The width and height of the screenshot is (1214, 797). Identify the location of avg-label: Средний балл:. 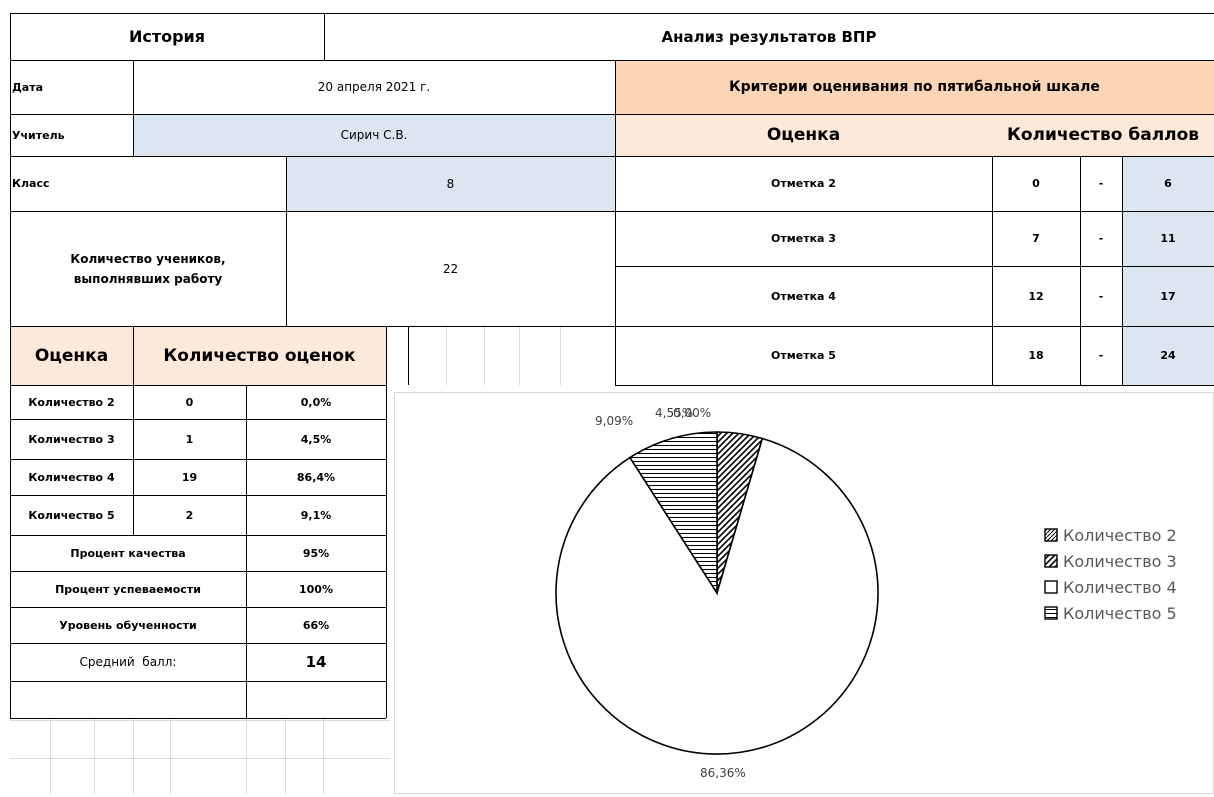
(128, 662).